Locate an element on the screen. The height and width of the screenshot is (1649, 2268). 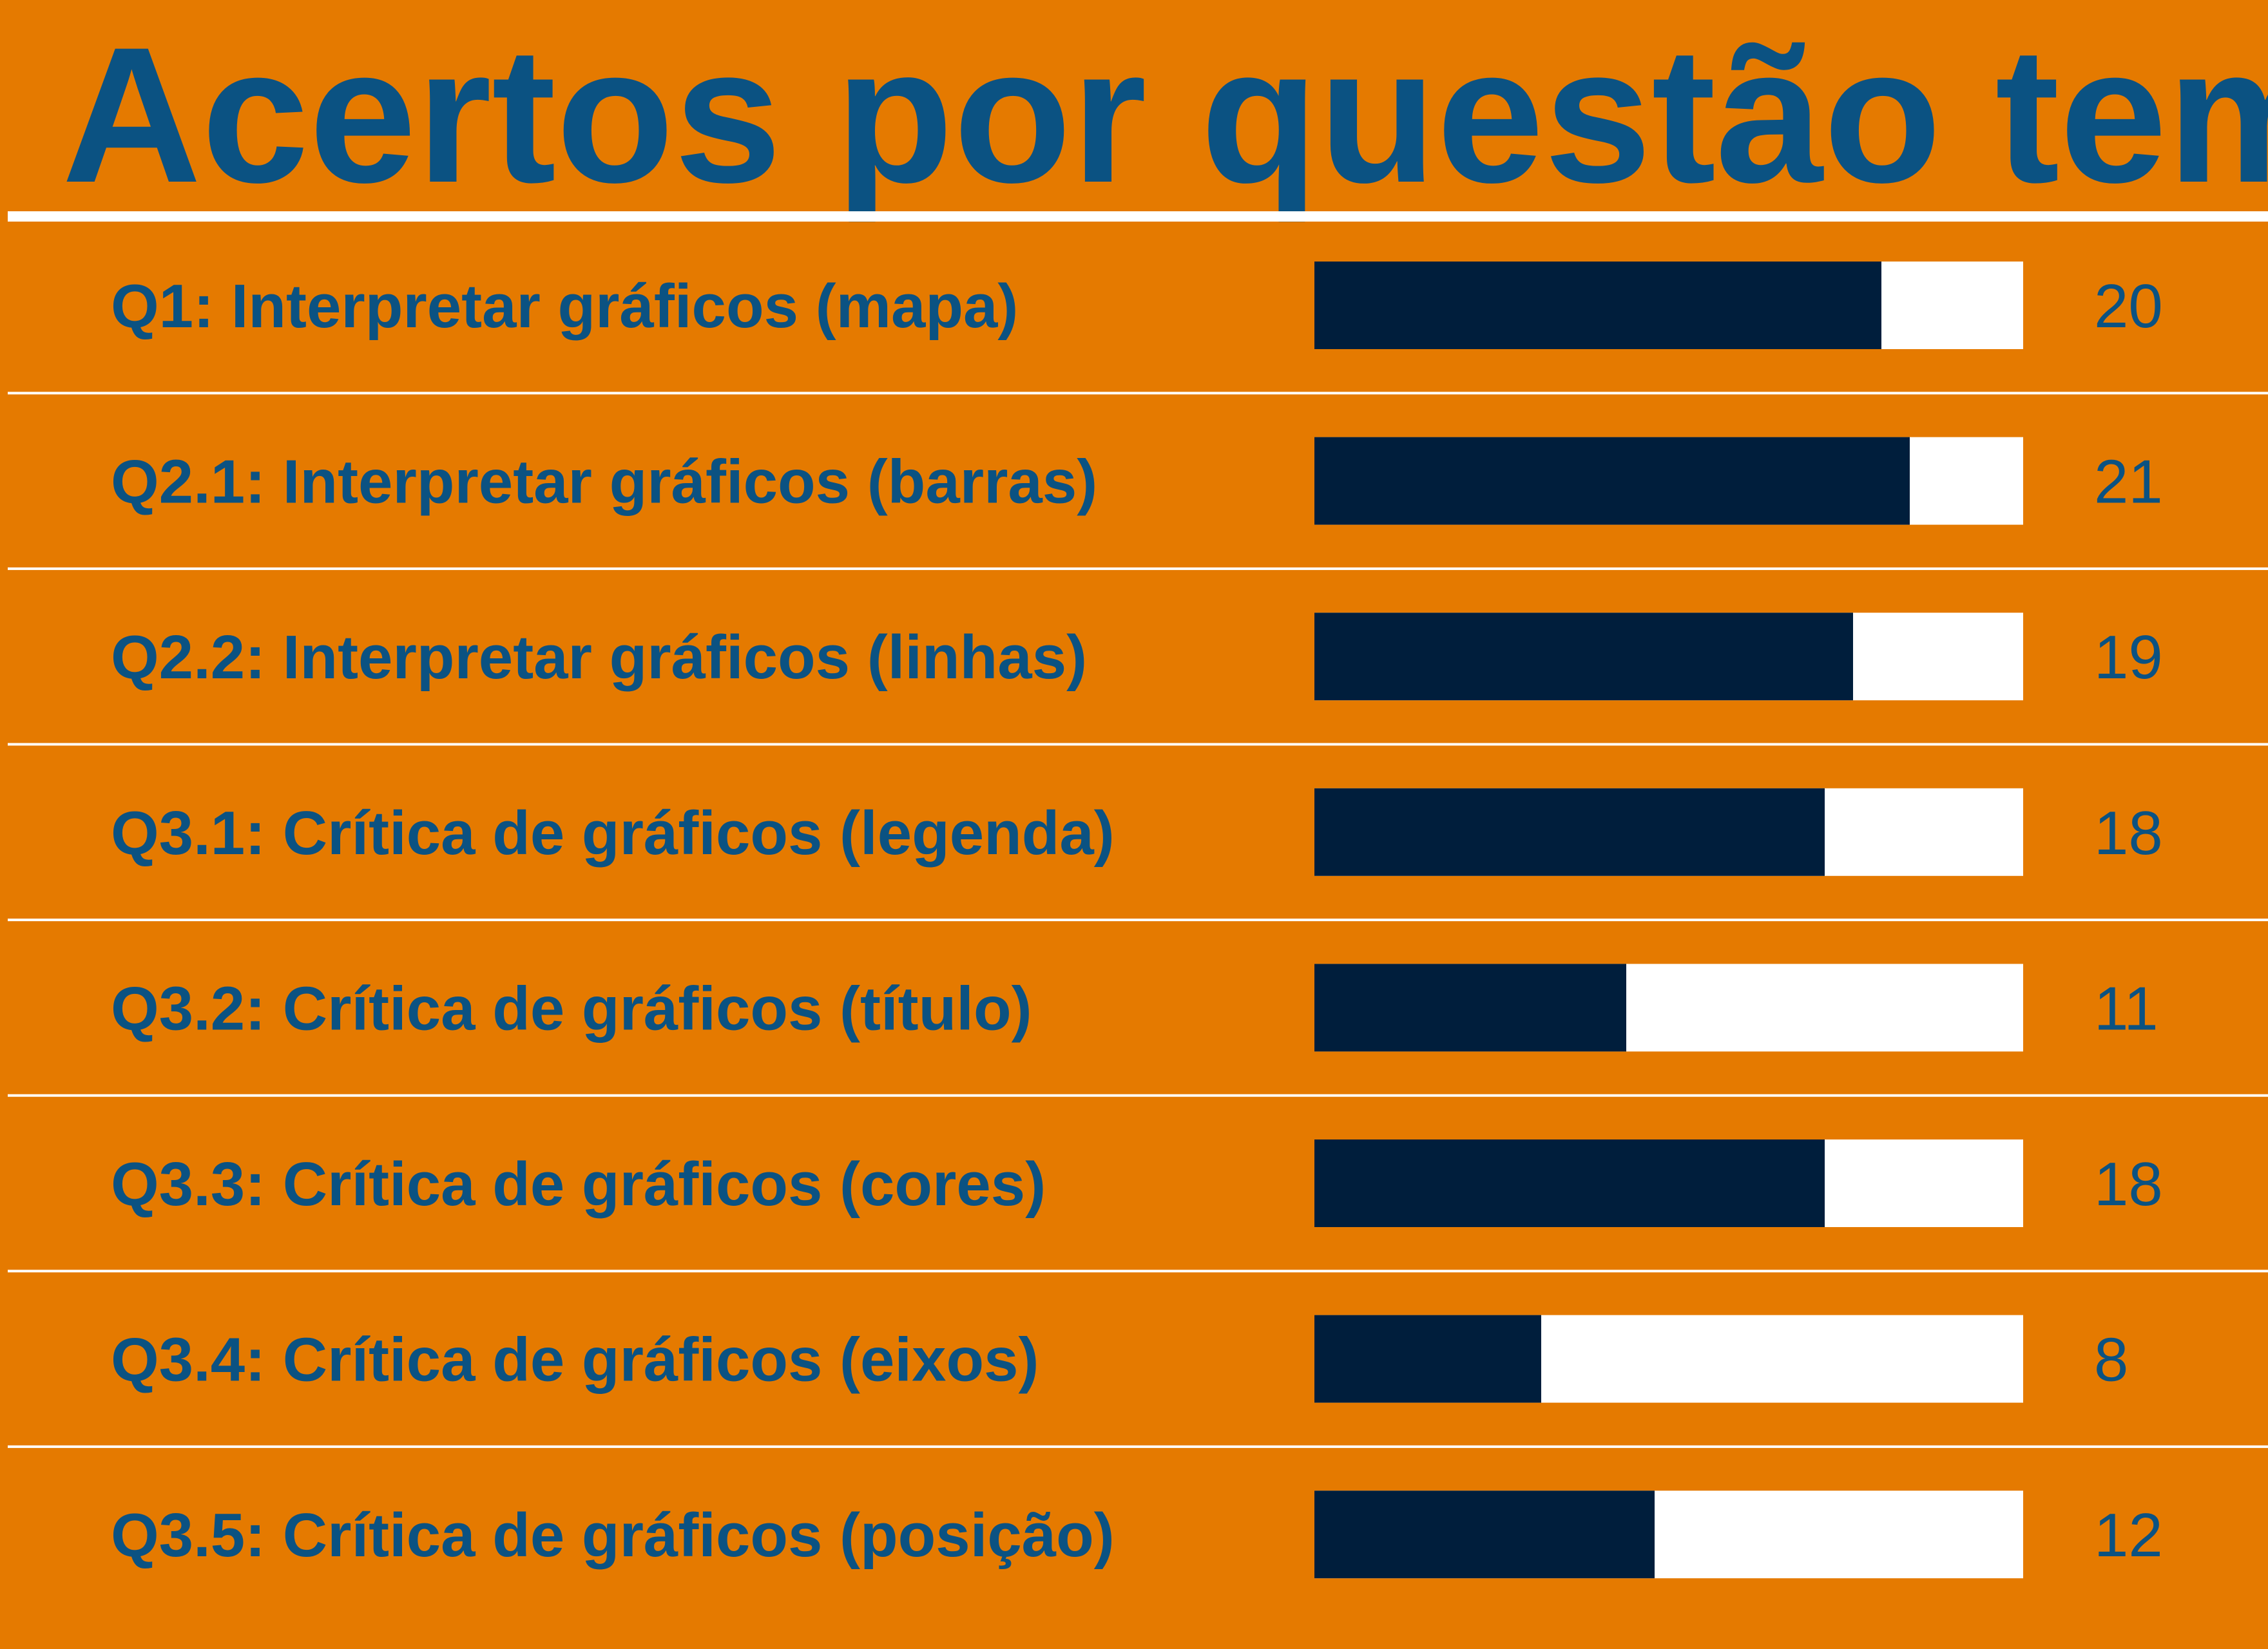
category-label: Q2.2: Interpretar gráficos (linhas) is located at coordinates (599, 657).